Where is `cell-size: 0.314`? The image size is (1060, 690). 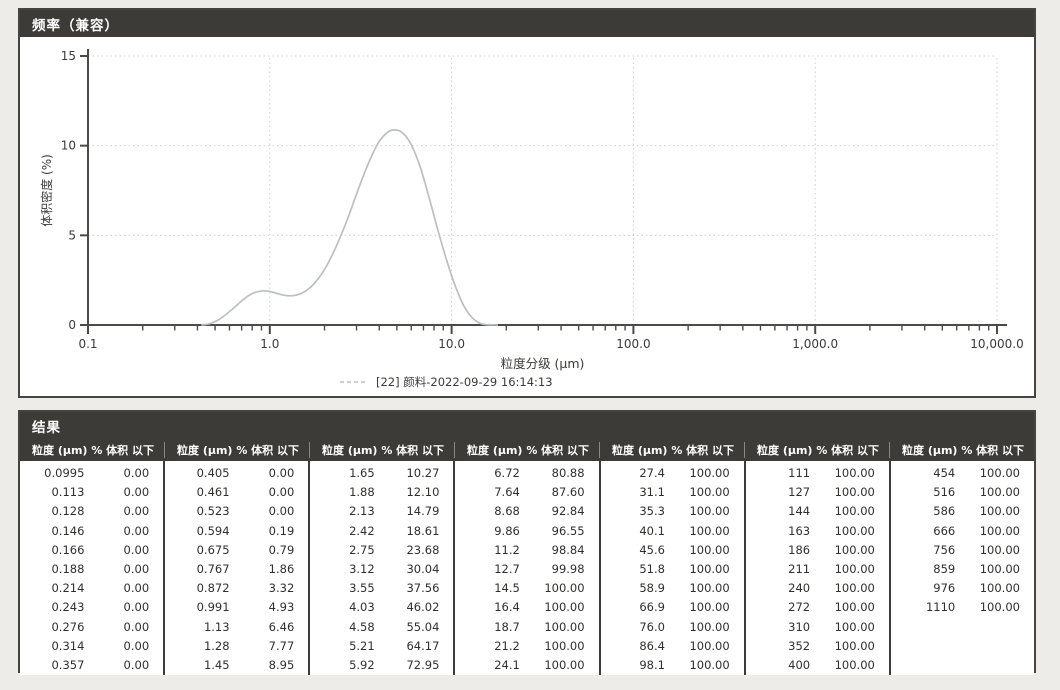 cell-size: 0.314 is located at coordinates (68, 645).